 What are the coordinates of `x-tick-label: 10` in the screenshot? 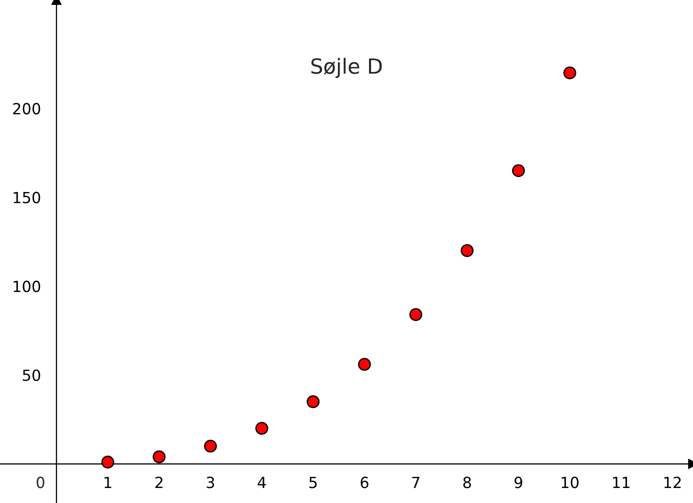 It's located at (570, 482).